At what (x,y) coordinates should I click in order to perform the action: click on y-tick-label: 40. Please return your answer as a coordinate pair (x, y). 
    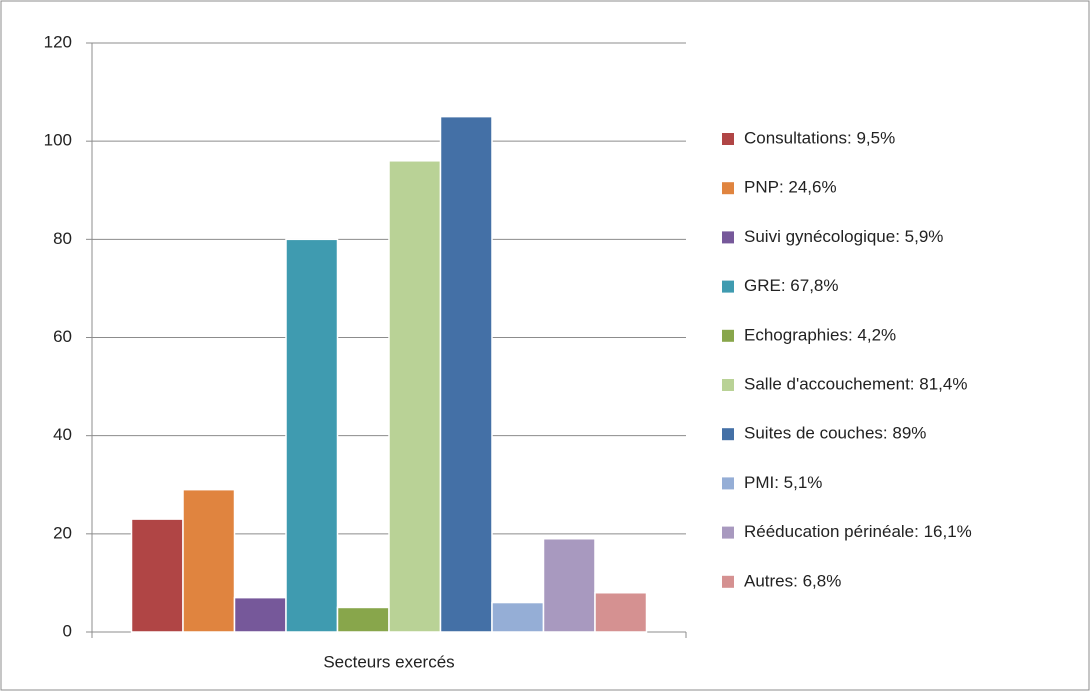
    Looking at the image, I should click on (62, 434).